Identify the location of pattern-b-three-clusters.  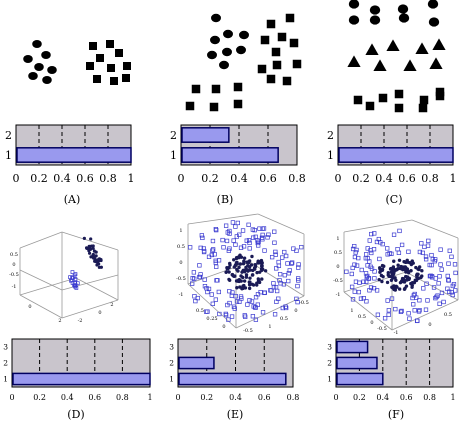
(243, 62).